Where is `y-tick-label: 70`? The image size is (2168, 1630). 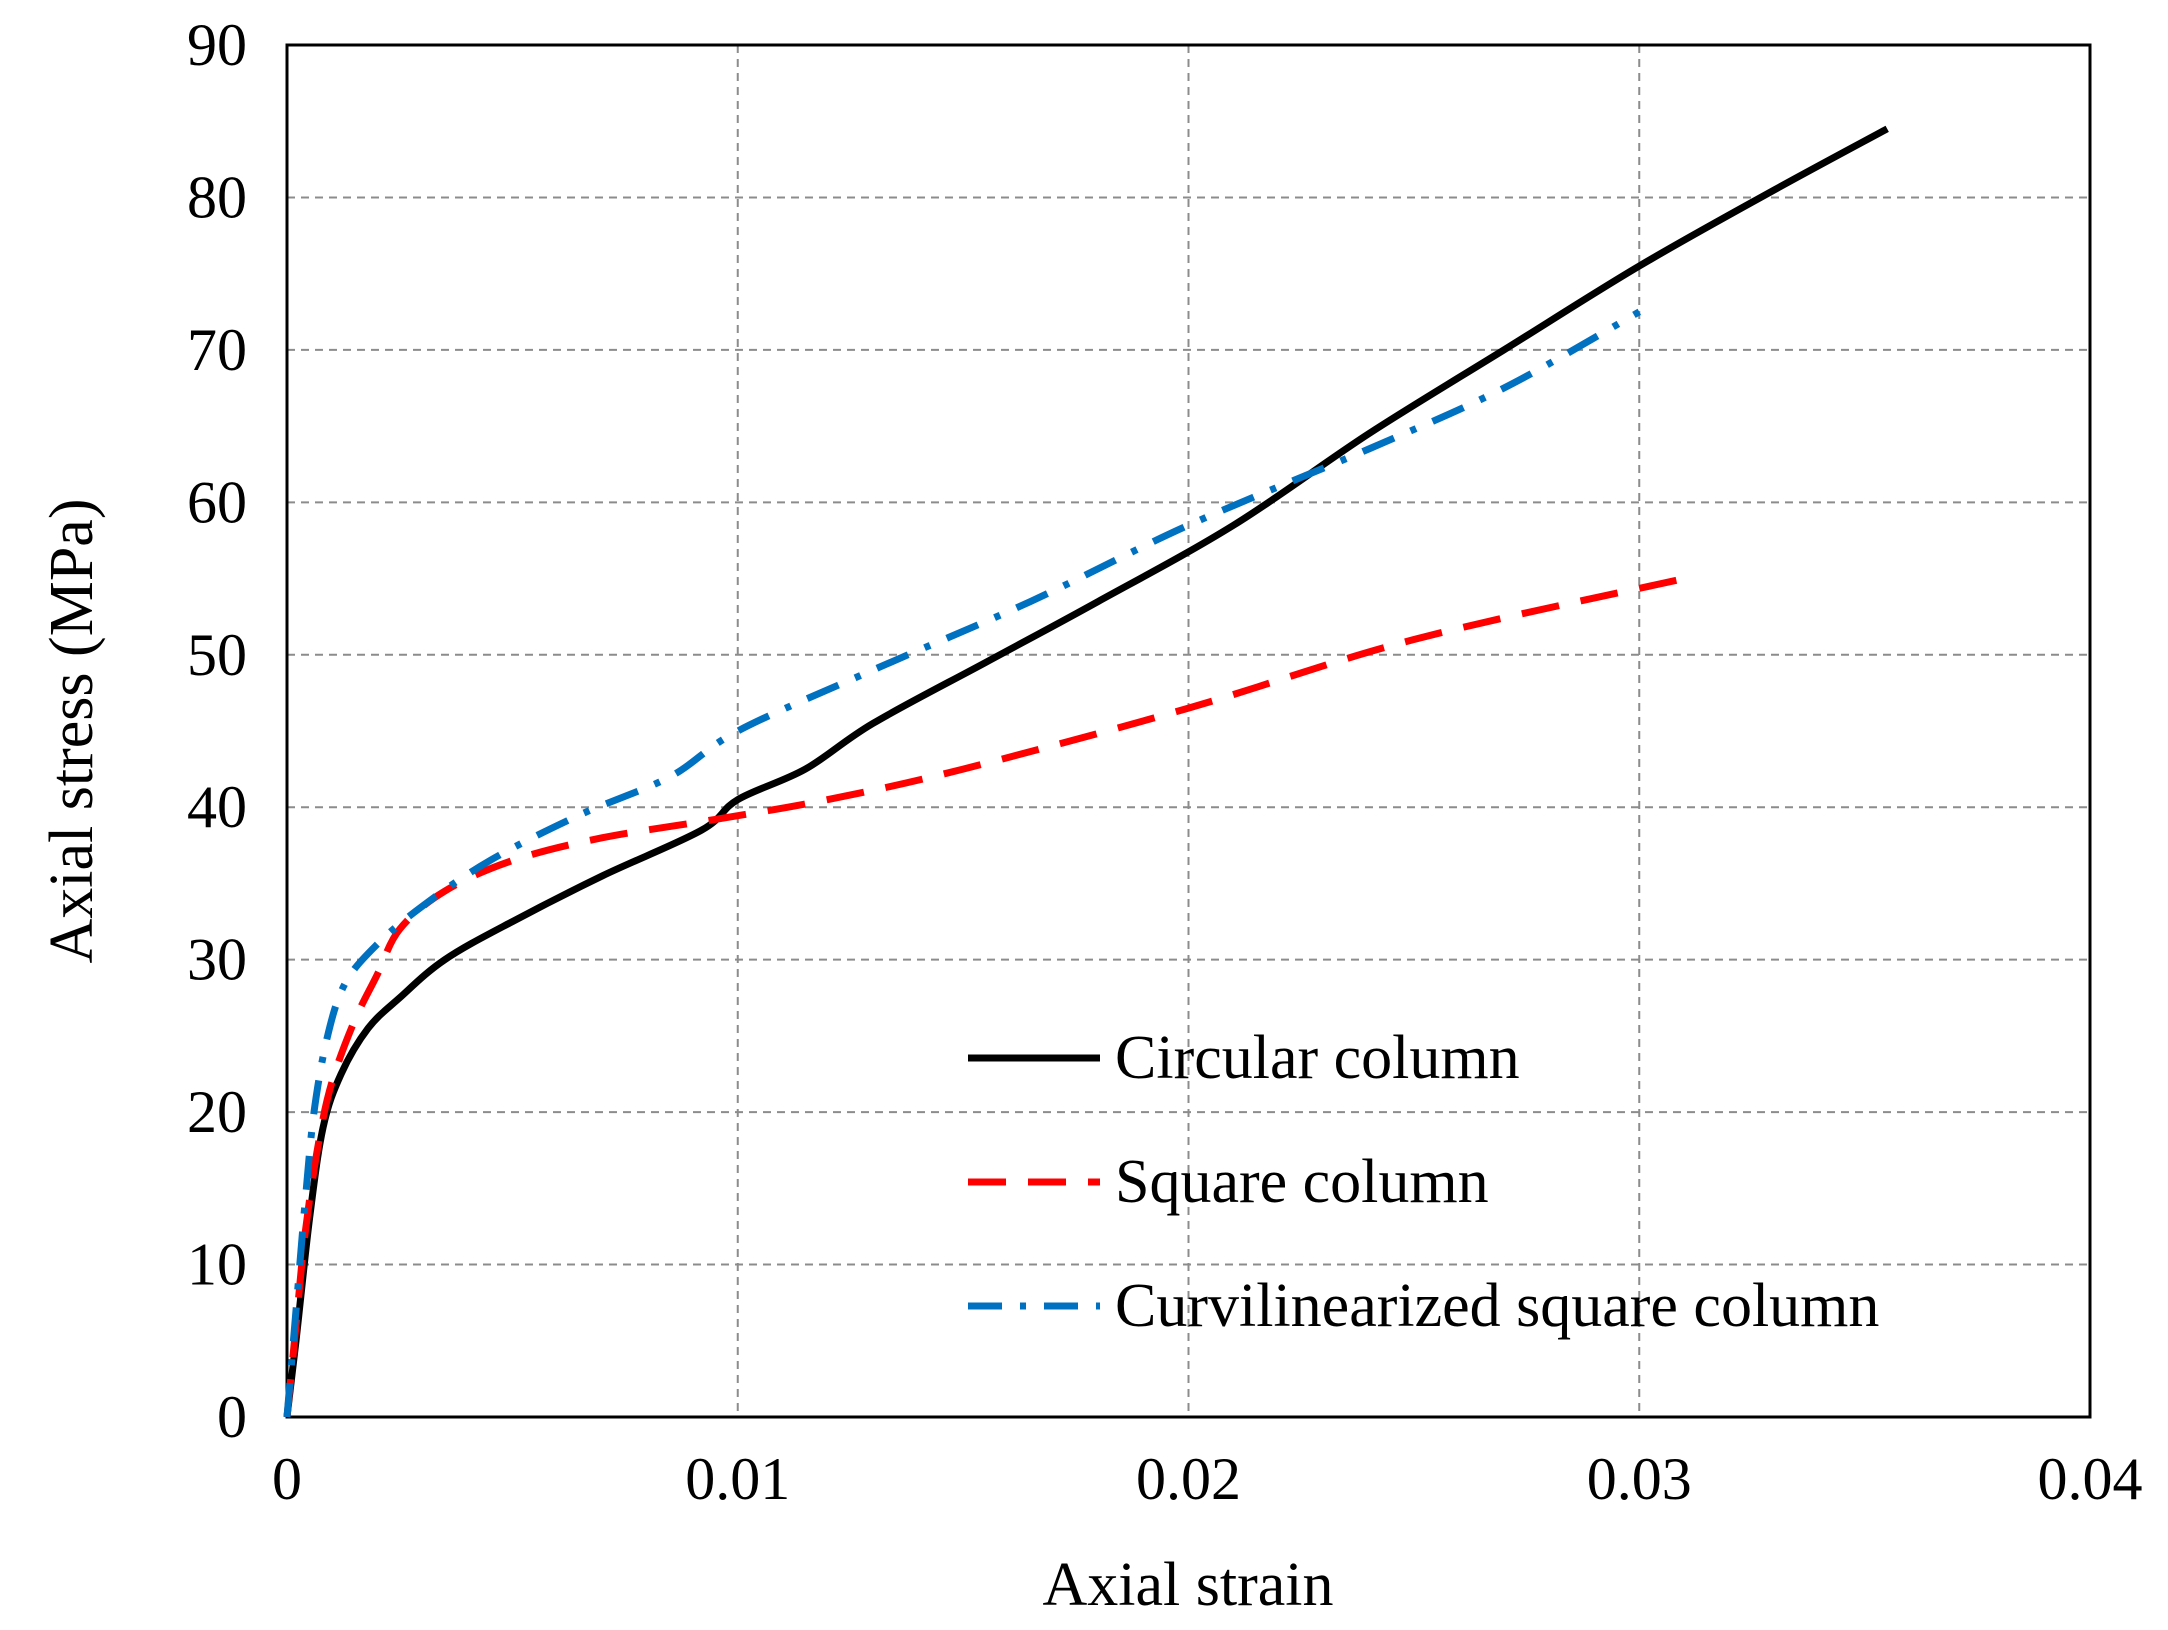 y-tick-label: 70 is located at coordinates (217, 350).